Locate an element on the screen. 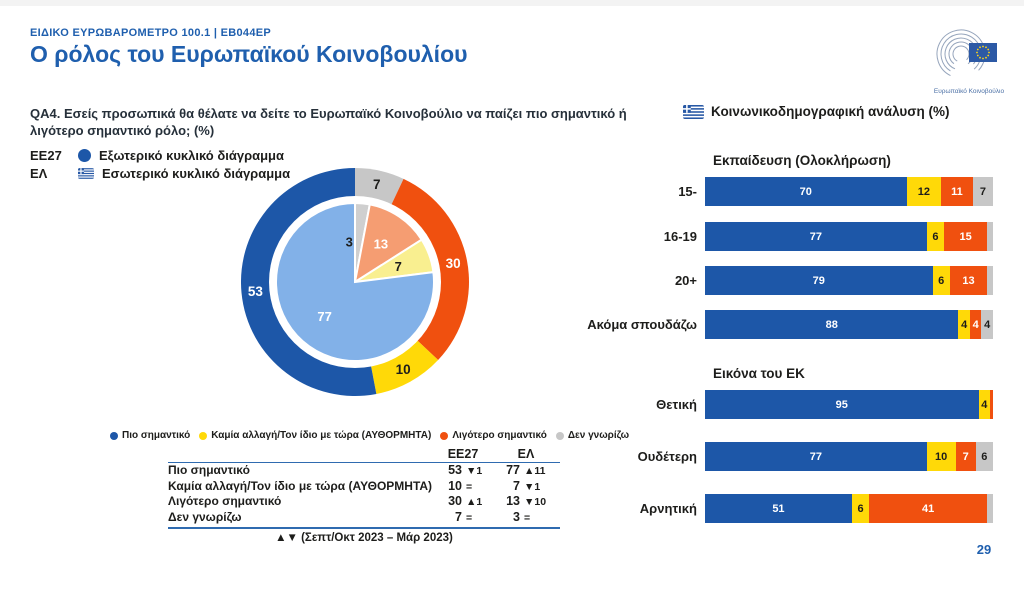  bar-row: Αρνητική 51 6 41 is located at coordinates (786, 508).